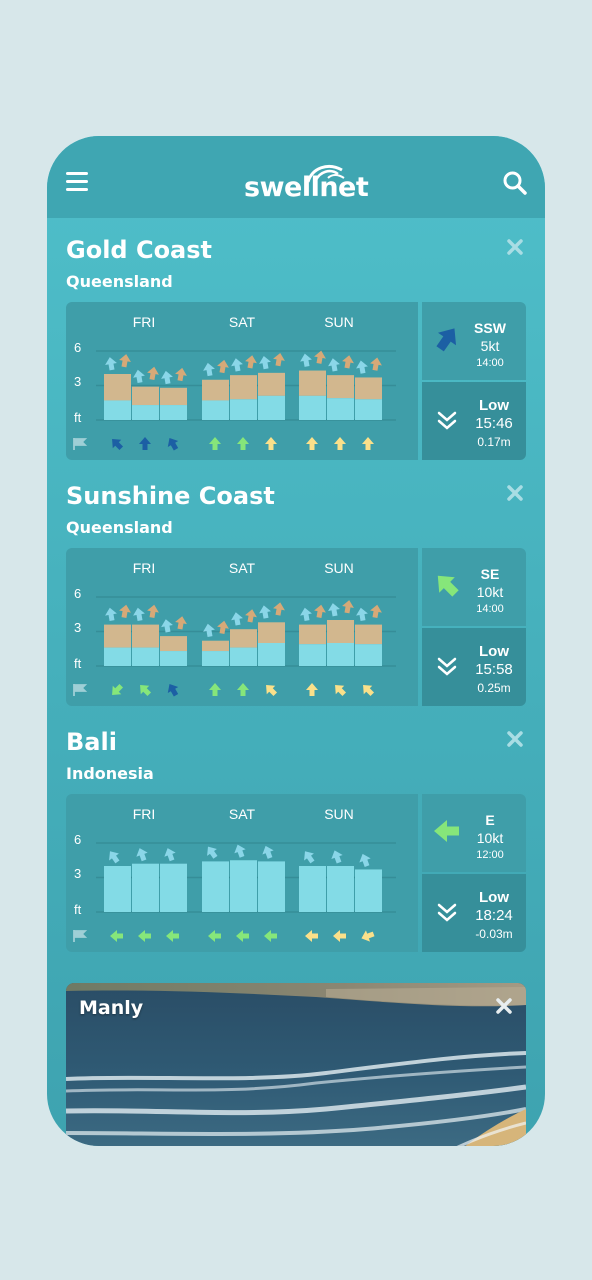 The width and height of the screenshot is (592, 1280). I want to click on wind-speed: 10kt, so click(490, 838).